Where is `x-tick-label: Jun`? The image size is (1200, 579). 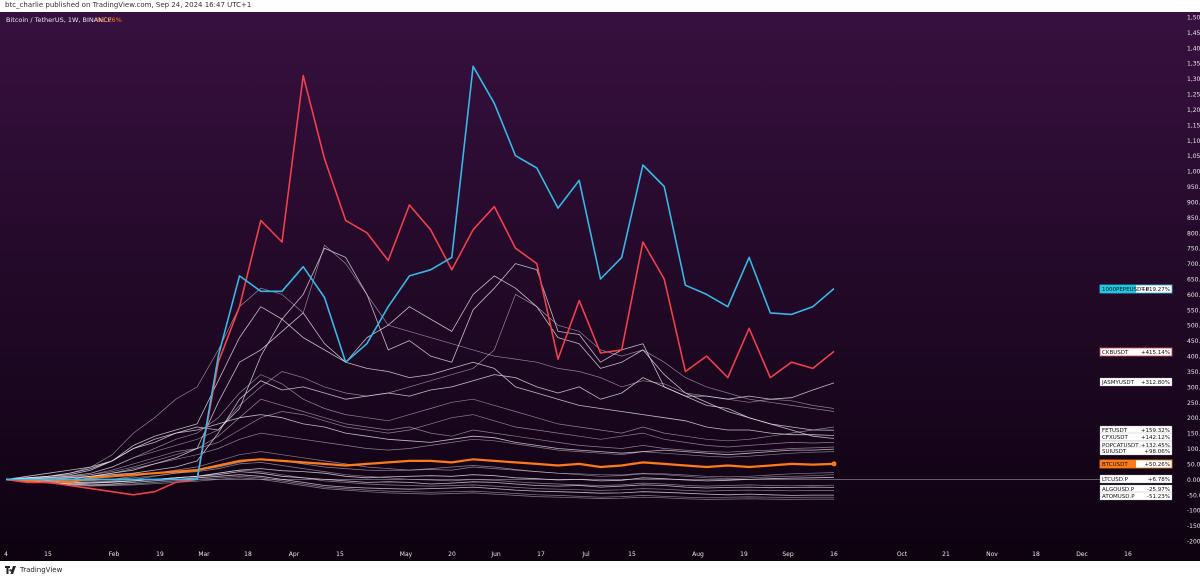
x-tick-label: Jun is located at coordinates (495, 554).